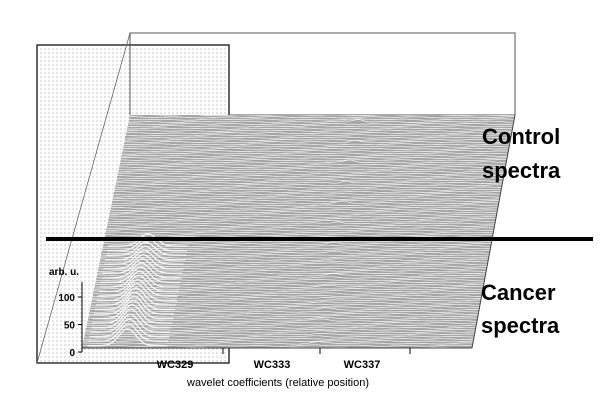  I want to click on cancer-label-line2: spectra, so click(520, 325).